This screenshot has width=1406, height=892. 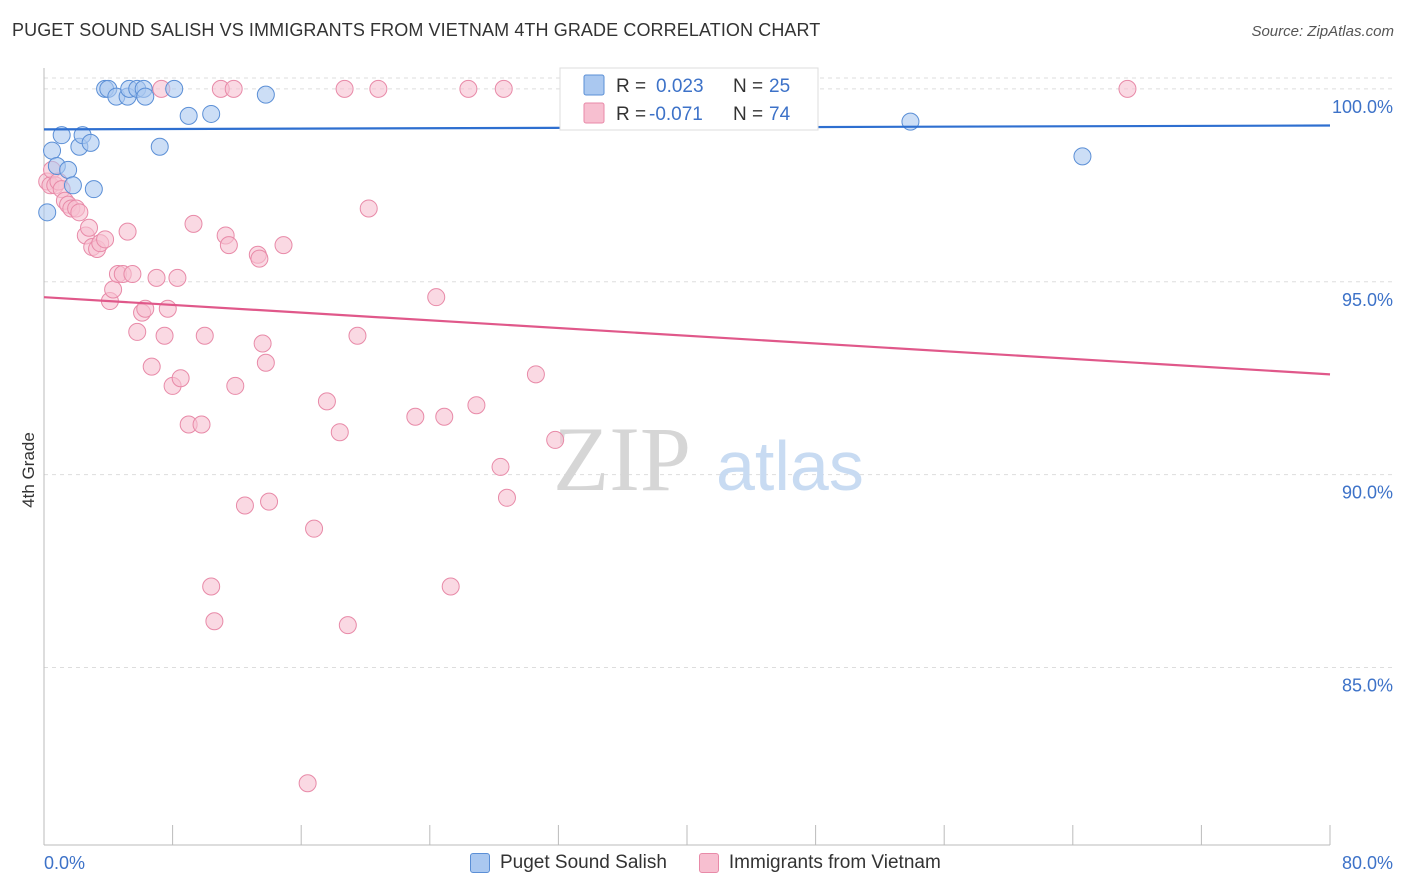 What do you see at coordinates (480, 863) in the screenshot?
I see `legend-swatch-blue` at bounding box center [480, 863].